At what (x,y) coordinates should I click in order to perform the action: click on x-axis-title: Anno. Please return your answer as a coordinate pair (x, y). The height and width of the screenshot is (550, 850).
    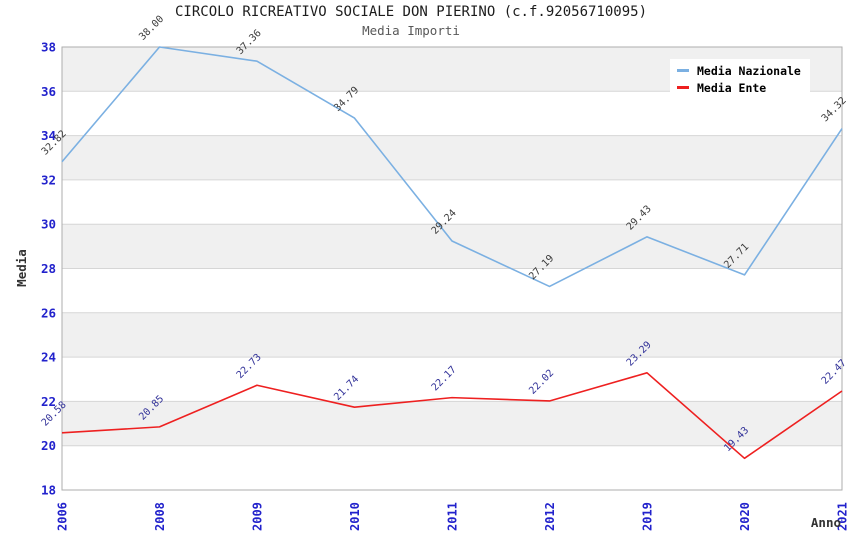
    Looking at the image, I should click on (826, 522).